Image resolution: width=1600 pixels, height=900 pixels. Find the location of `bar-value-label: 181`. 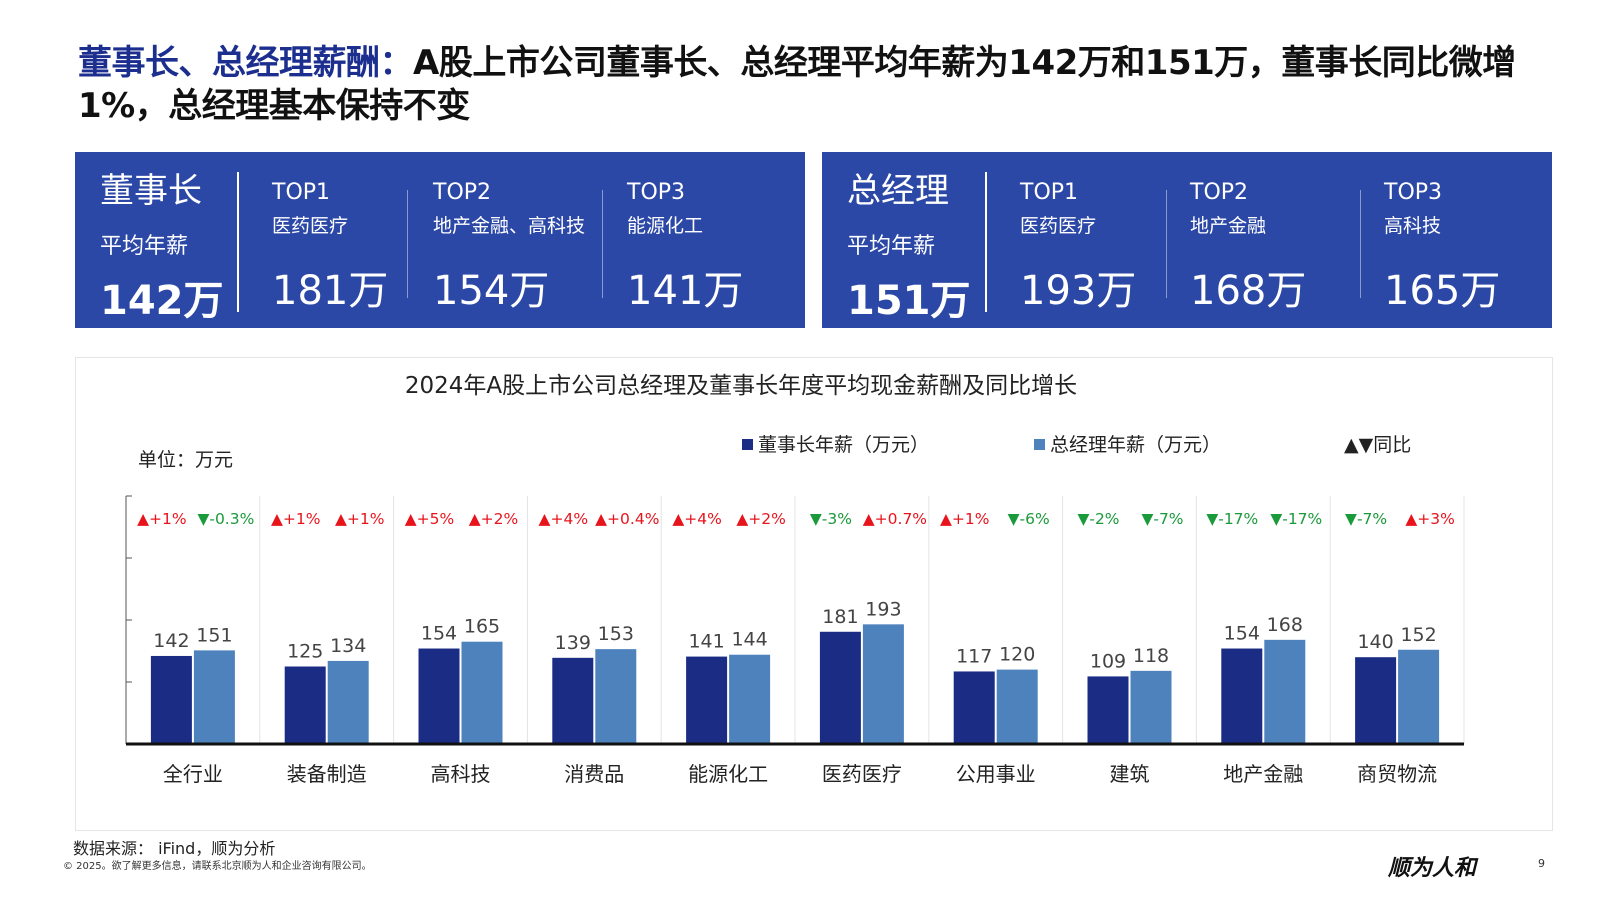

bar-value-label: 181 is located at coordinates (840, 617).